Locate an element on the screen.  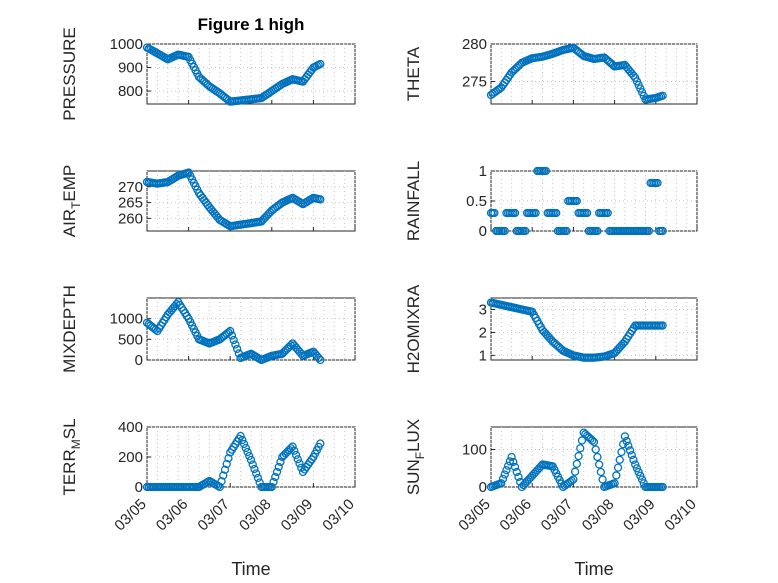
subplot-1: 800 900 1000 PRESSURE is located at coordinates (208, 74).